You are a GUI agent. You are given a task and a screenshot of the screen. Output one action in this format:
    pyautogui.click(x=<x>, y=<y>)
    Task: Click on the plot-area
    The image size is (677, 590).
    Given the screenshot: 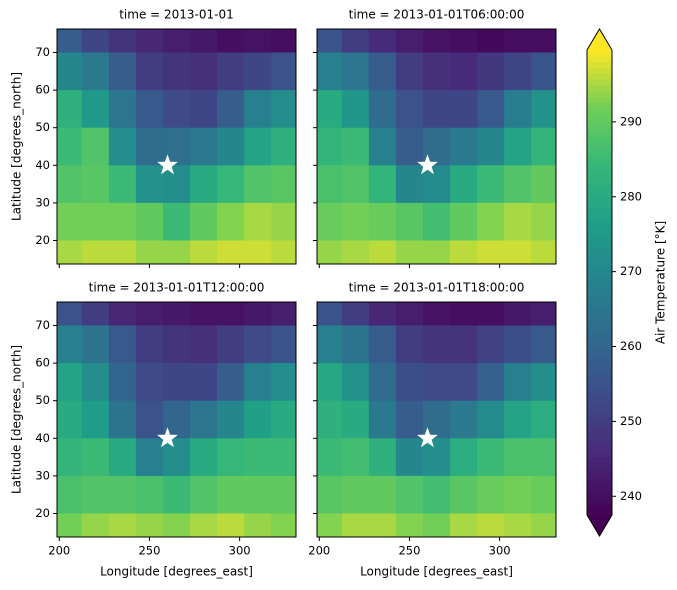 What is the action you would take?
    pyautogui.click(x=436, y=419)
    